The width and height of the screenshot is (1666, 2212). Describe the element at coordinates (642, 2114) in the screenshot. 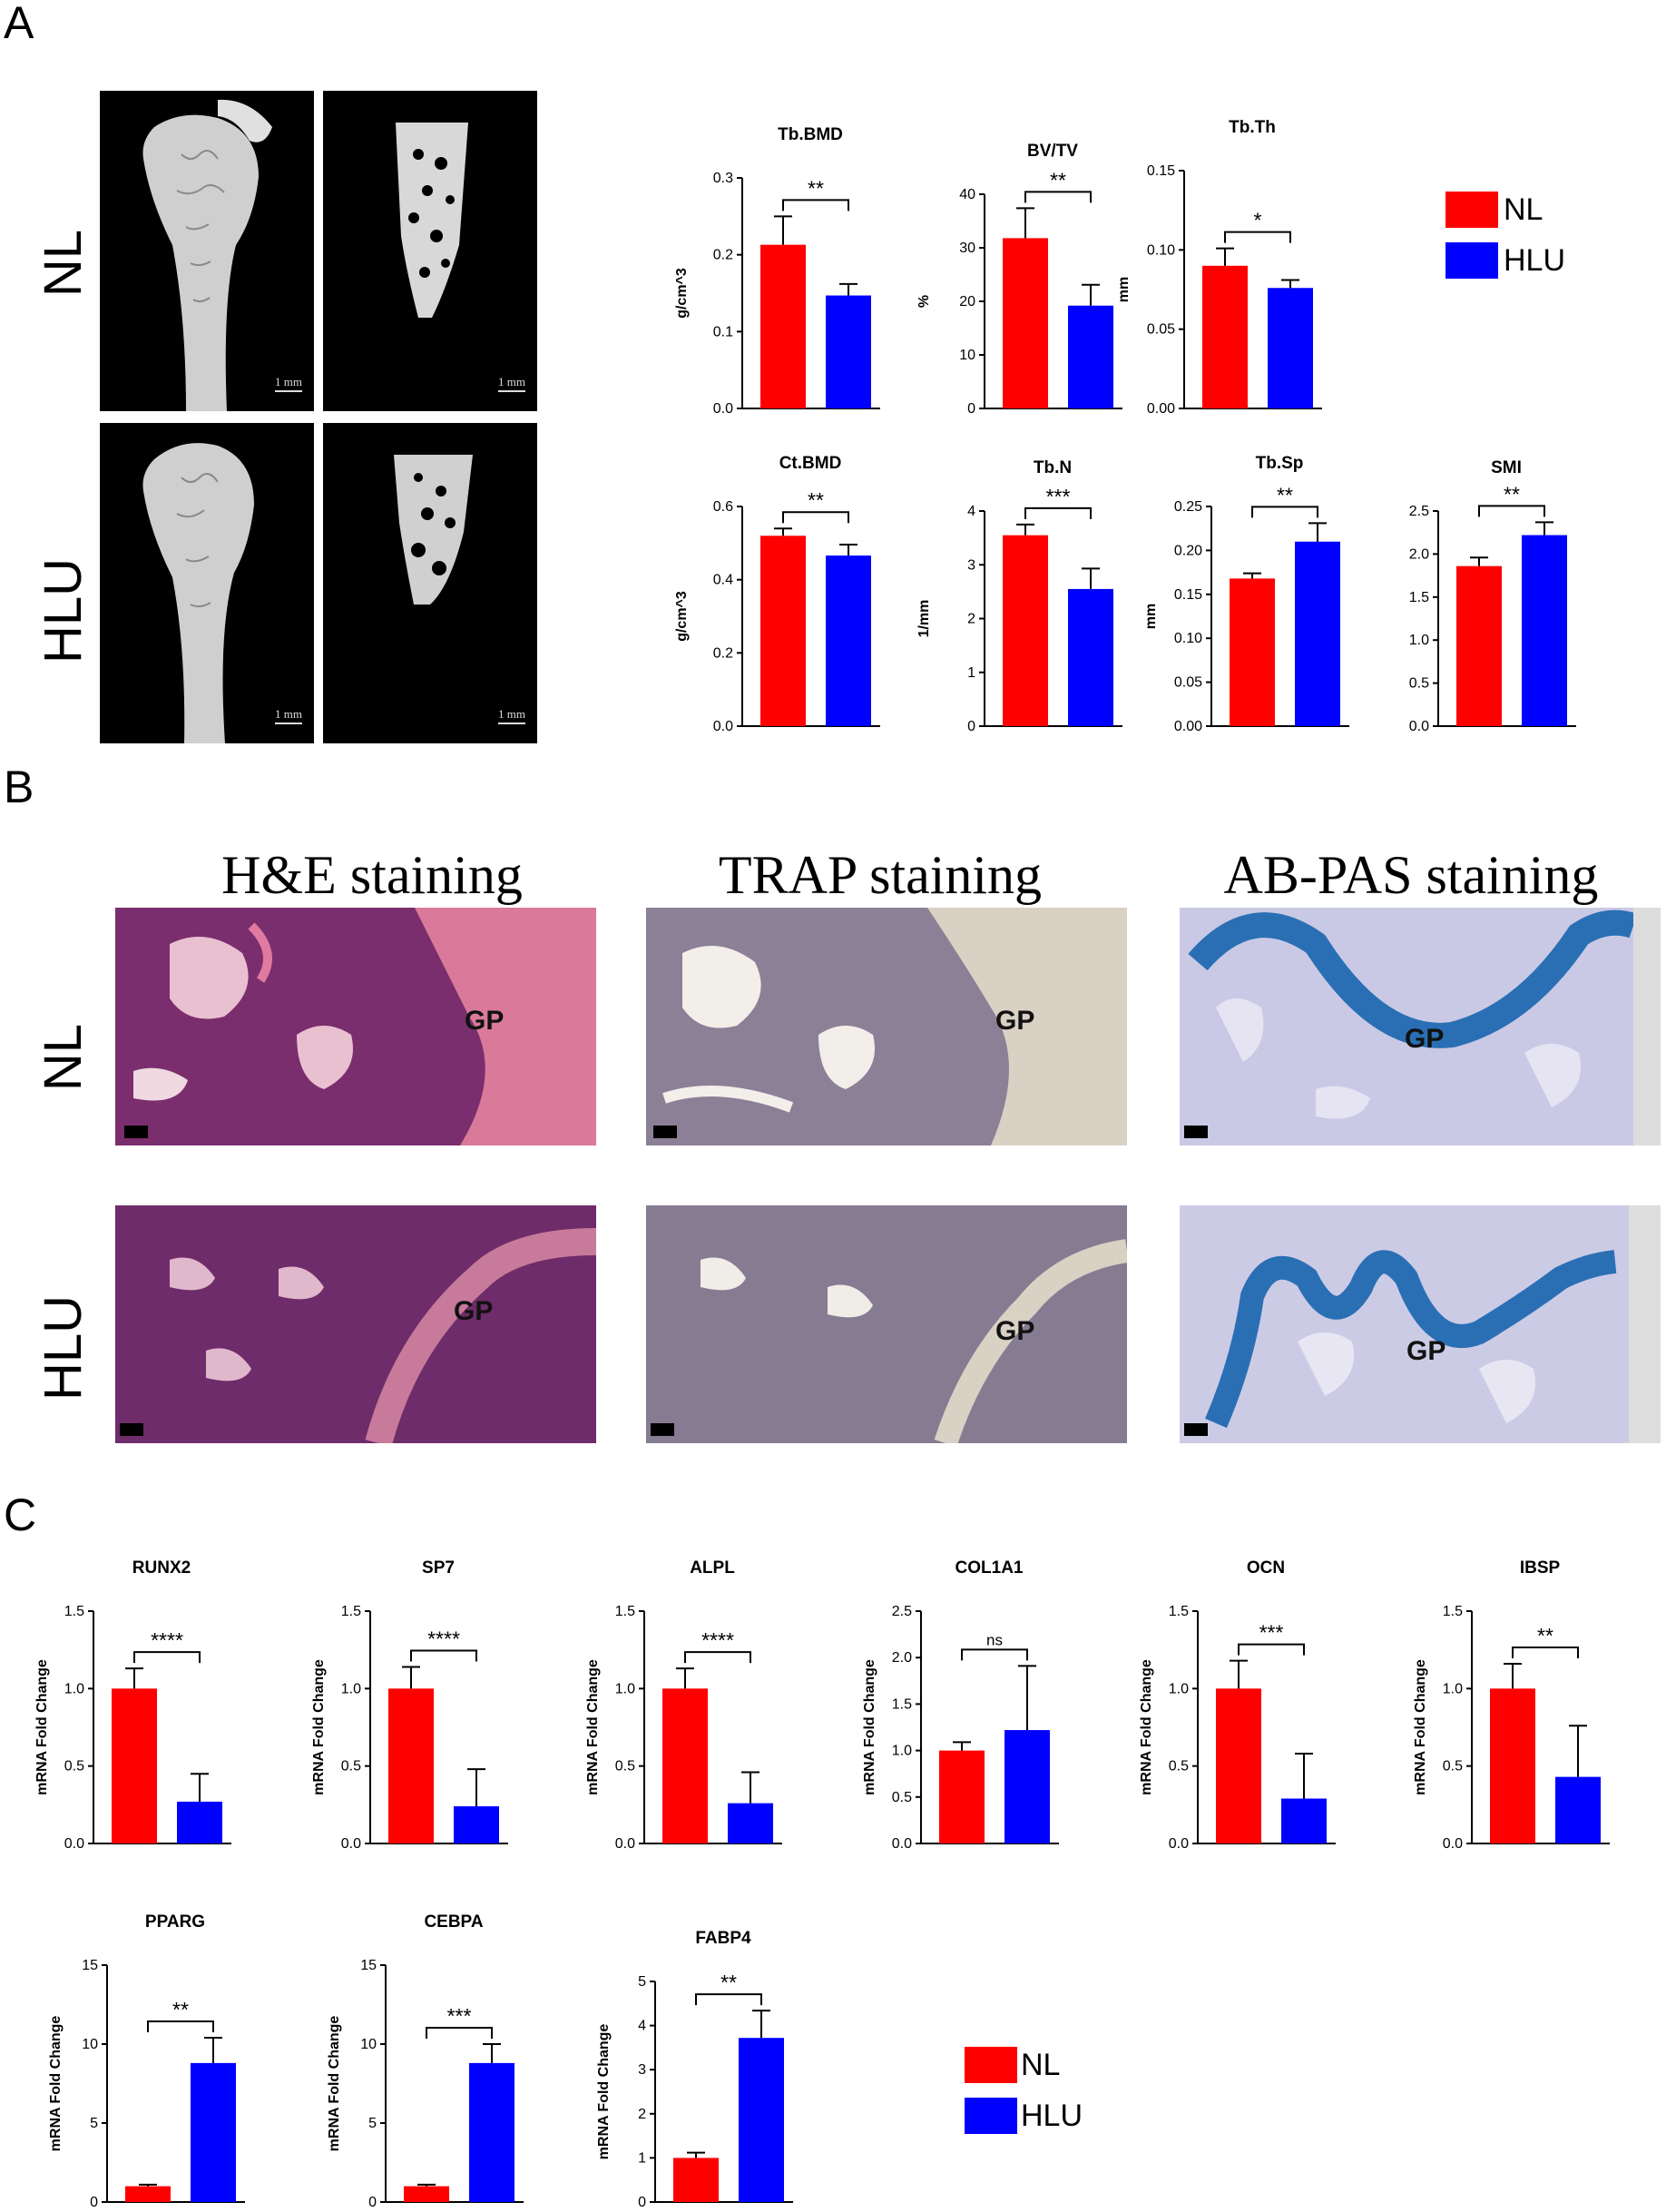

I see `y-tick-label: 2` at that location.